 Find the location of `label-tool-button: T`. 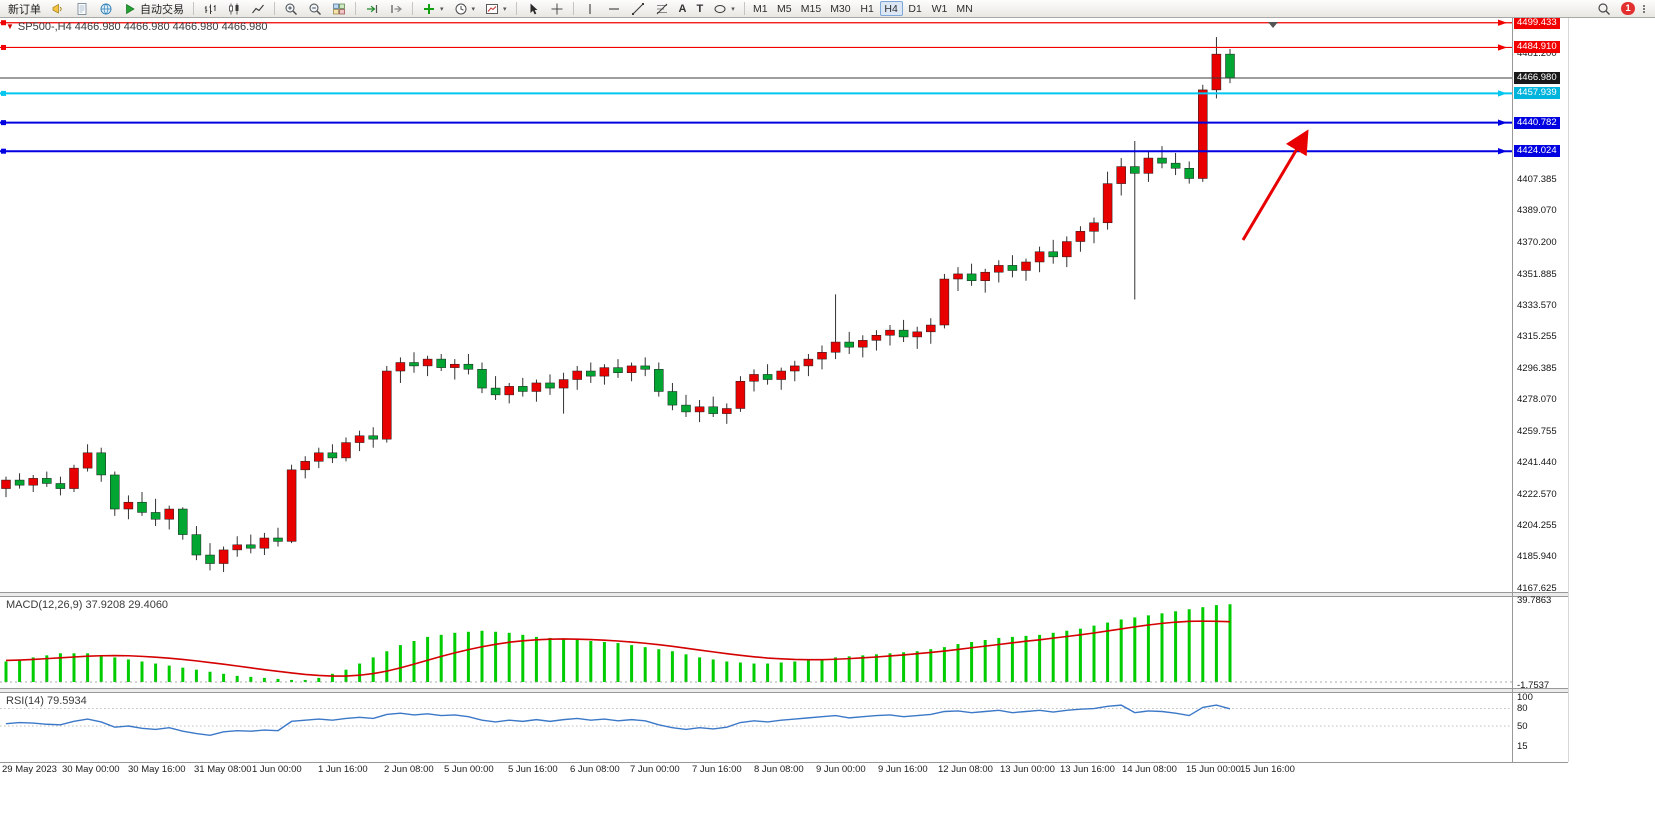

label-tool-button: T is located at coordinates (700, 9).